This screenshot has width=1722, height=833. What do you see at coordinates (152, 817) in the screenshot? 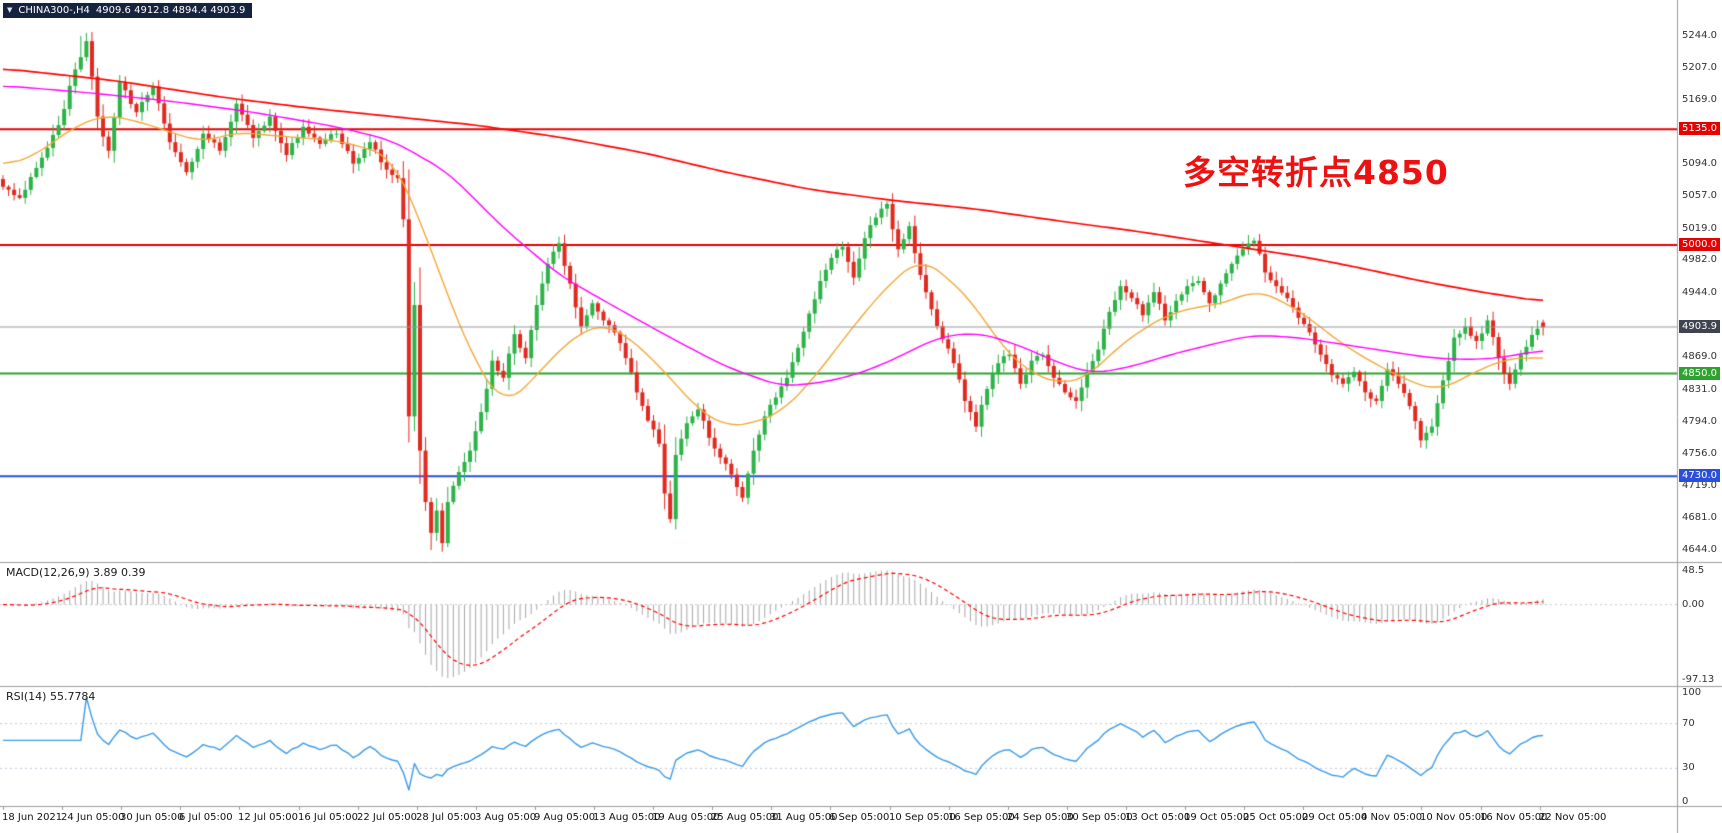
I see `time-axis-label: 30 Jun 05:00` at bounding box center [152, 817].